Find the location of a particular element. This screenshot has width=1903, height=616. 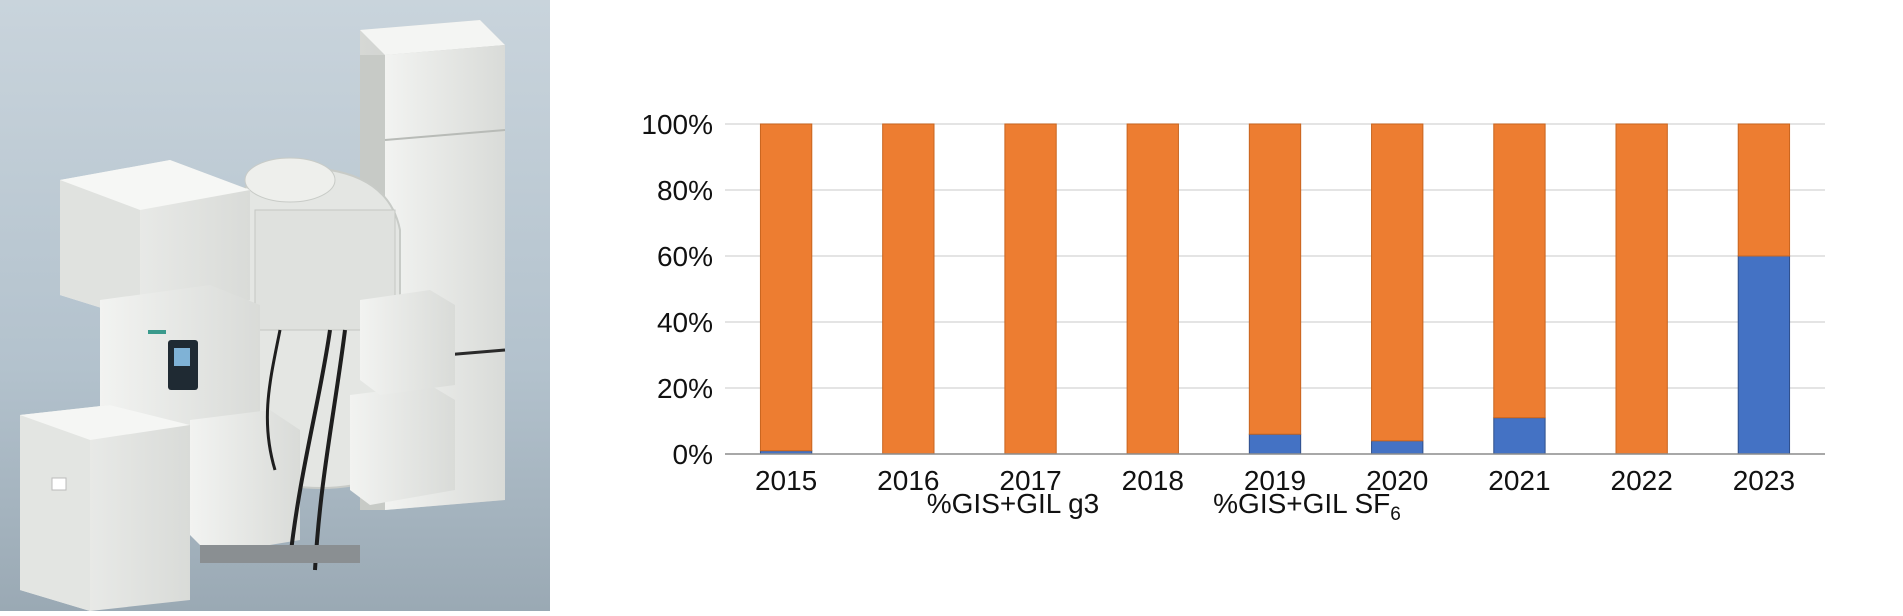

x-axis-ticks: 2015 2016 2017 2018 2019 2020 2021 2022 2023 is located at coordinates (1275, 480).